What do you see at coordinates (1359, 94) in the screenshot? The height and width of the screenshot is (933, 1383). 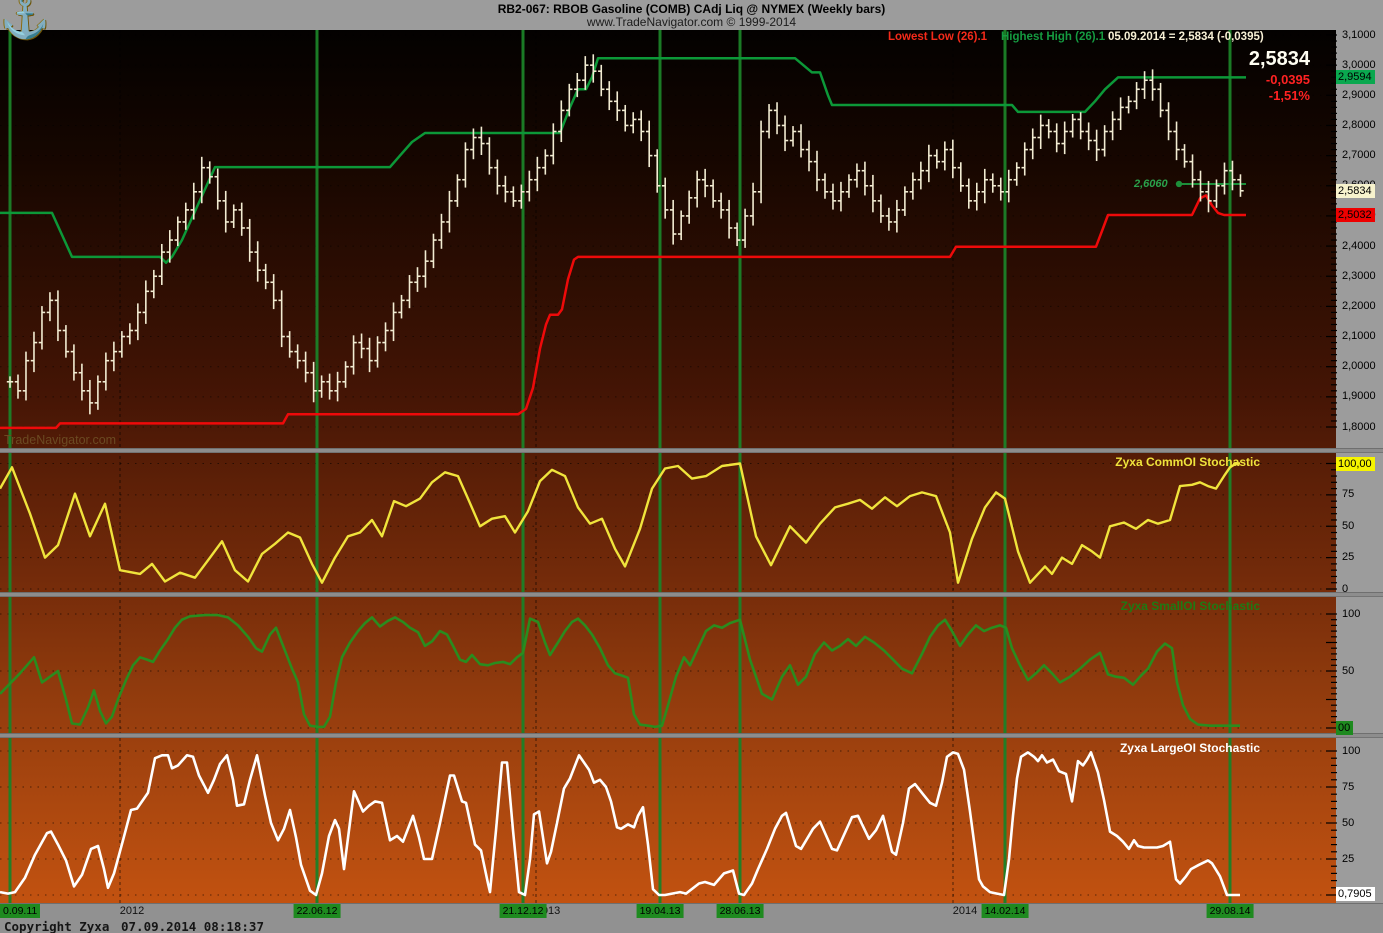 I see `price-axis-label: 2,9000` at bounding box center [1359, 94].